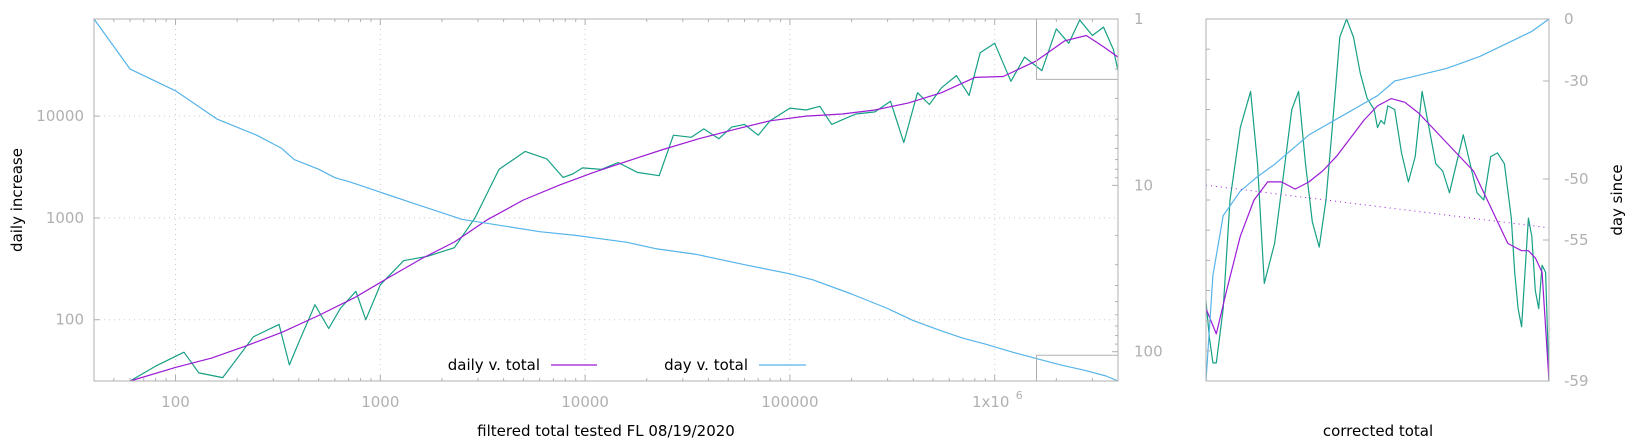 The width and height of the screenshot is (1640, 440). What do you see at coordinates (991, 402) in the screenshot?
I see `x-tick-label: 1x10` at bounding box center [991, 402].